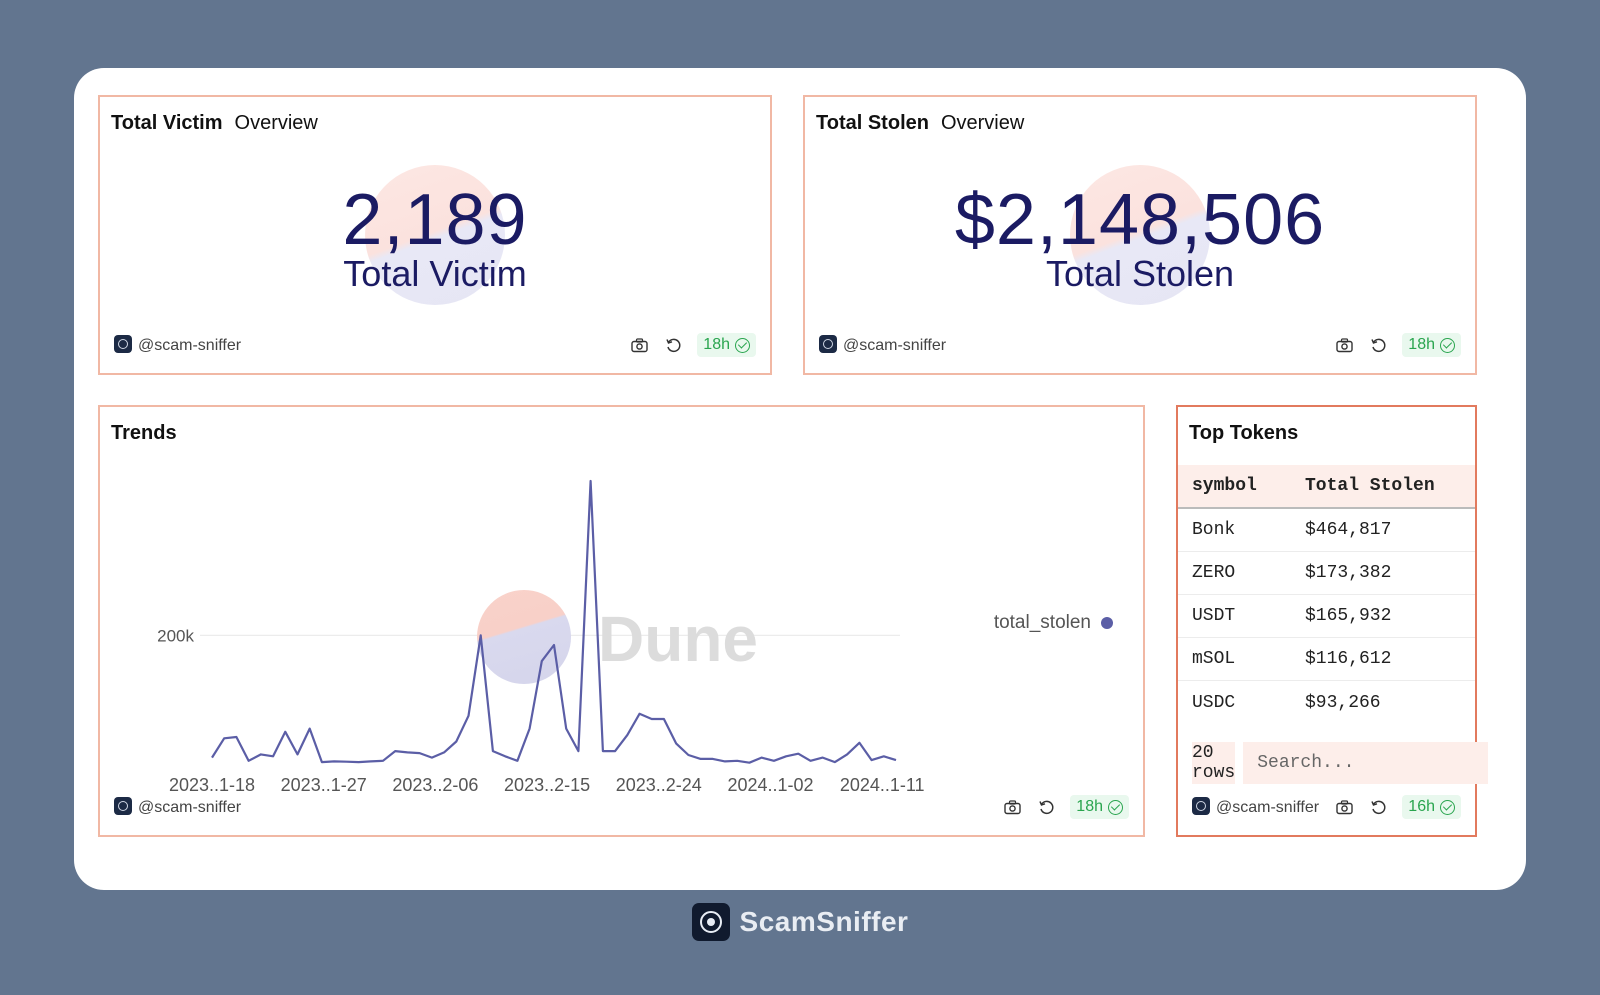 This screenshot has width=1600, height=995. What do you see at coordinates (1214, 616) in the screenshot?
I see `cell-symbol: USDT` at bounding box center [1214, 616].